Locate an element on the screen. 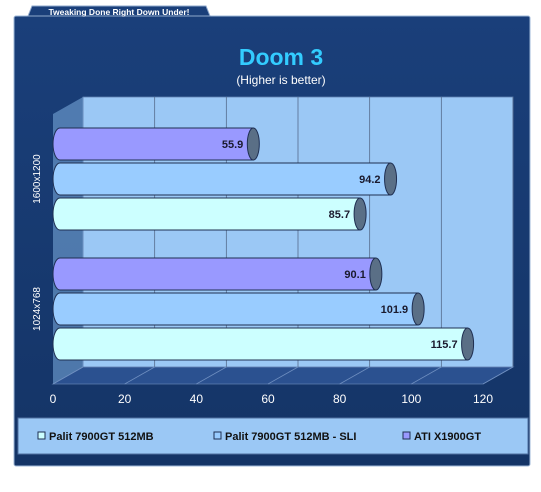 This screenshot has width=541, height=492. bar-value-label: 90.1 is located at coordinates (354, 275).